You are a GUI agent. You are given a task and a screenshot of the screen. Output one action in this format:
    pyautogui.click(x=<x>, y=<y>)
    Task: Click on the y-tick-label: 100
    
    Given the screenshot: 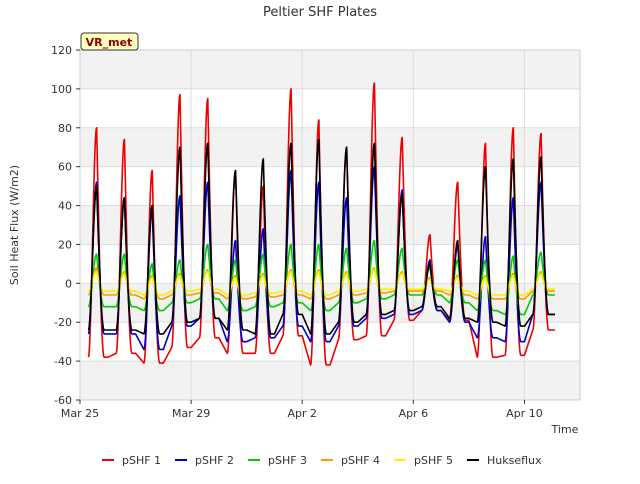 What is the action you would take?
    pyautogui.click(x=61, y=89)
    